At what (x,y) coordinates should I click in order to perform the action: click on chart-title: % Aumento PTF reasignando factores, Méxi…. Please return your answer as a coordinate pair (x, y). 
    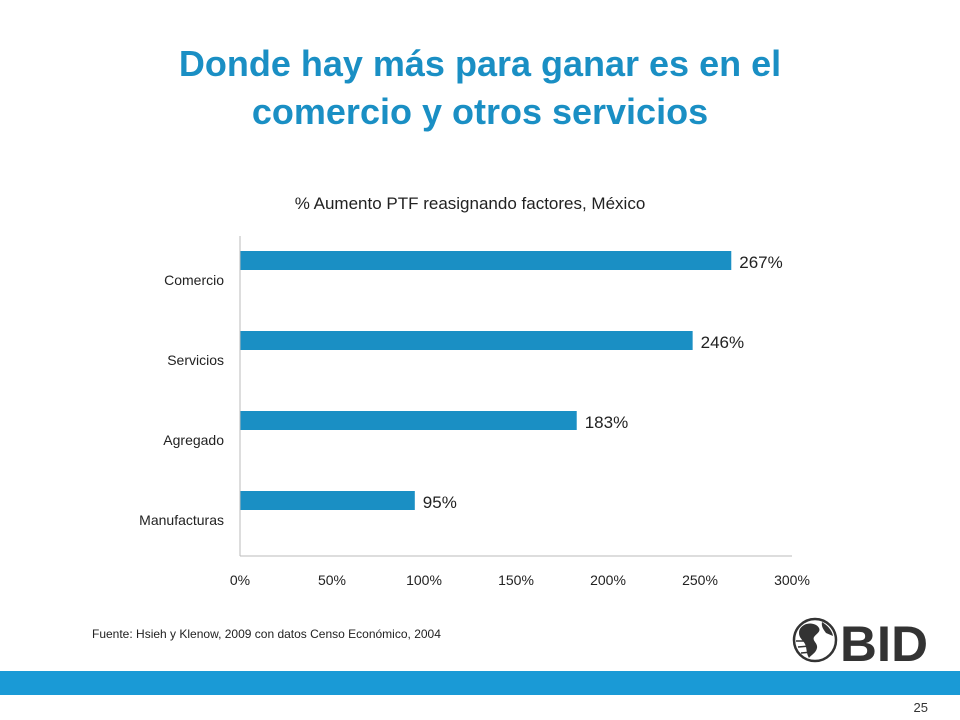
    Looking at the image, I should click on (470, 203).